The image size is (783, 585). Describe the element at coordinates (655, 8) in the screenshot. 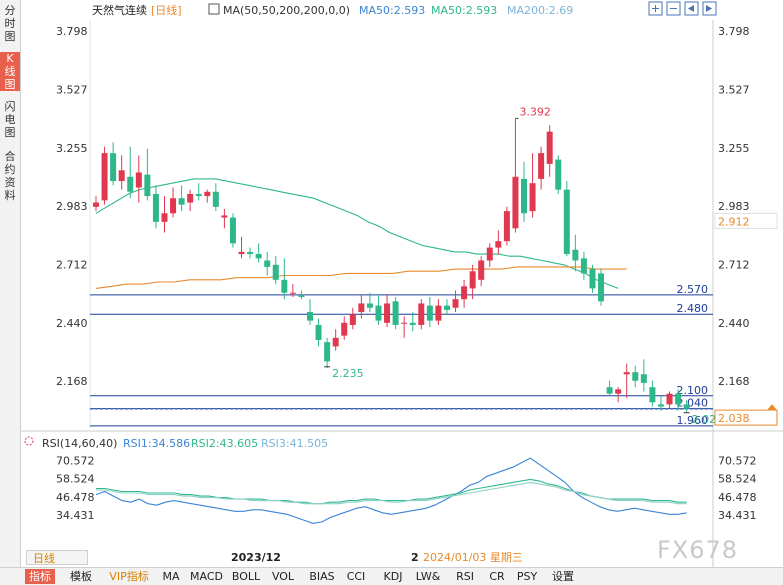

I see `zoom-in-icon` at that location.